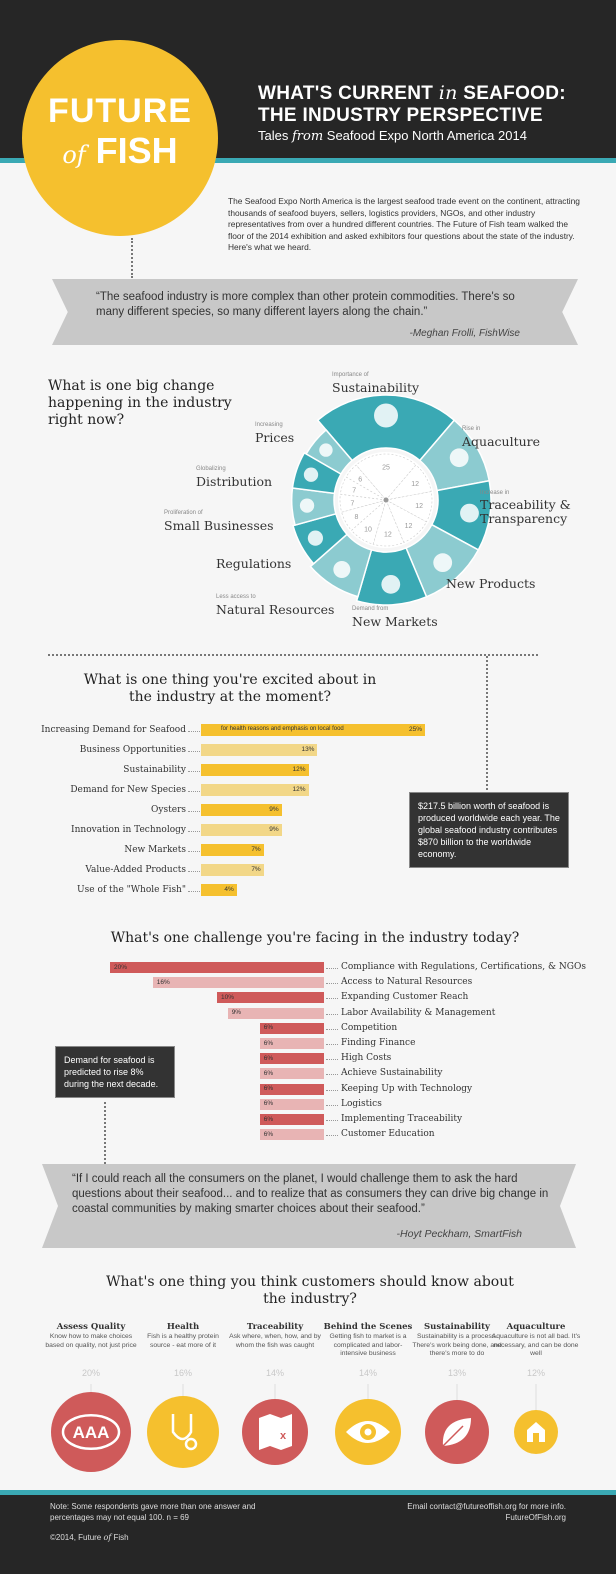 This screenshot has width=616, height=1574. I want to click on challenge-value: 9%, so click(236, 1013).